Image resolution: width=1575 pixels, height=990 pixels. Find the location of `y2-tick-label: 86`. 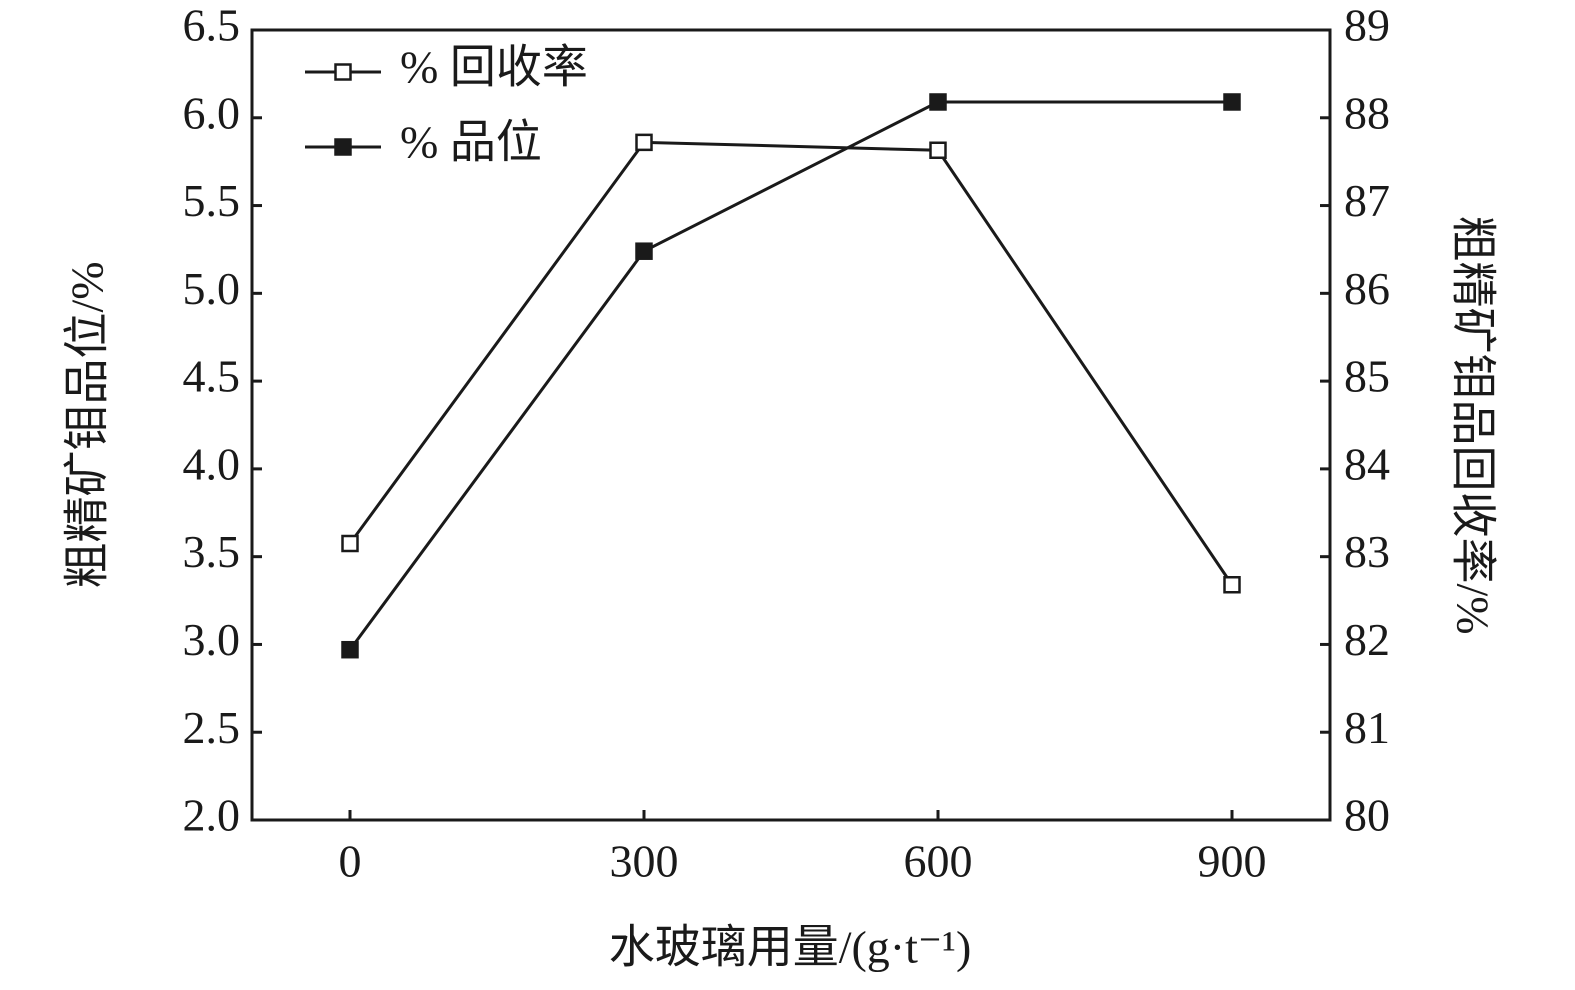

y2-tick-label: 86 is located at coordinates (1367, 288).